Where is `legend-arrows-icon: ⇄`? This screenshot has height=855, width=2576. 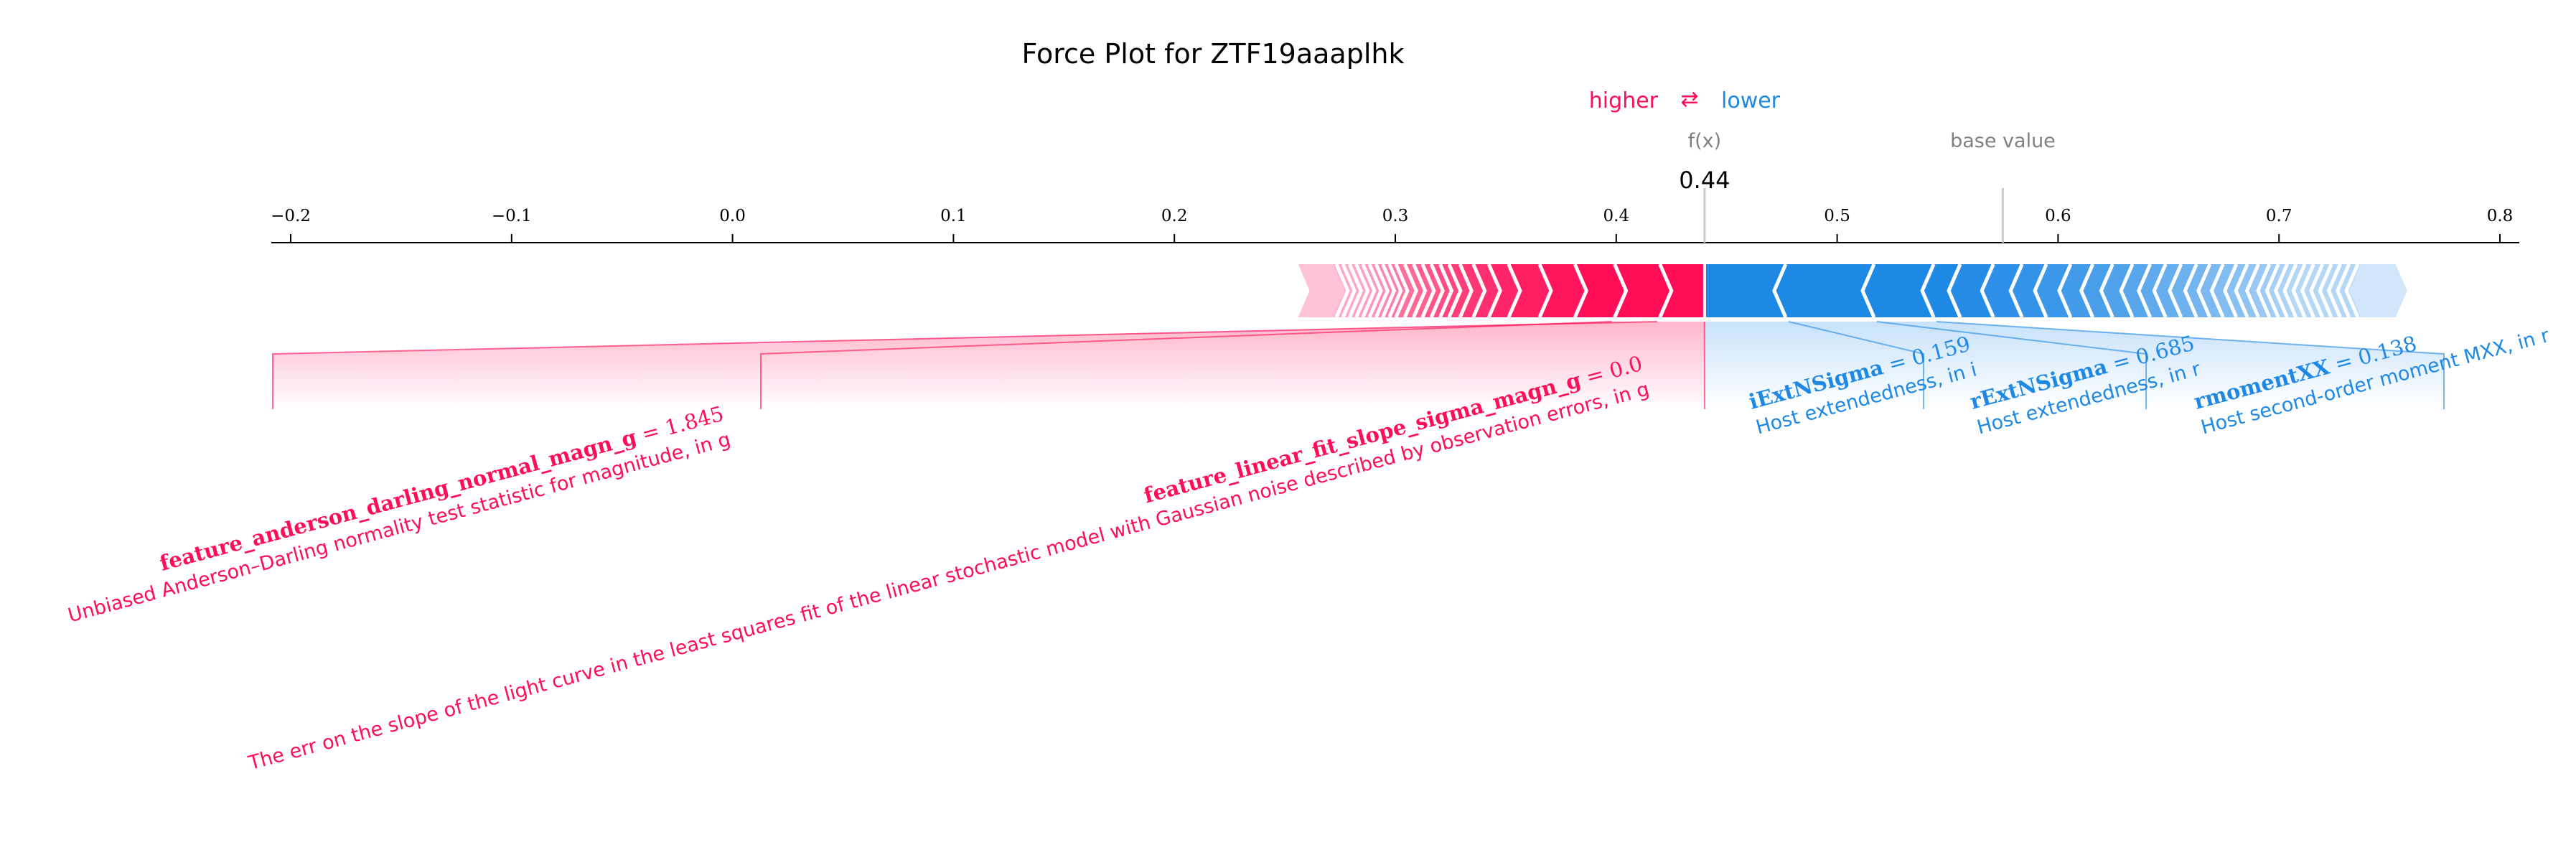 legend-arrows-icon: ⇄ is located at coordinates (1689, 99).